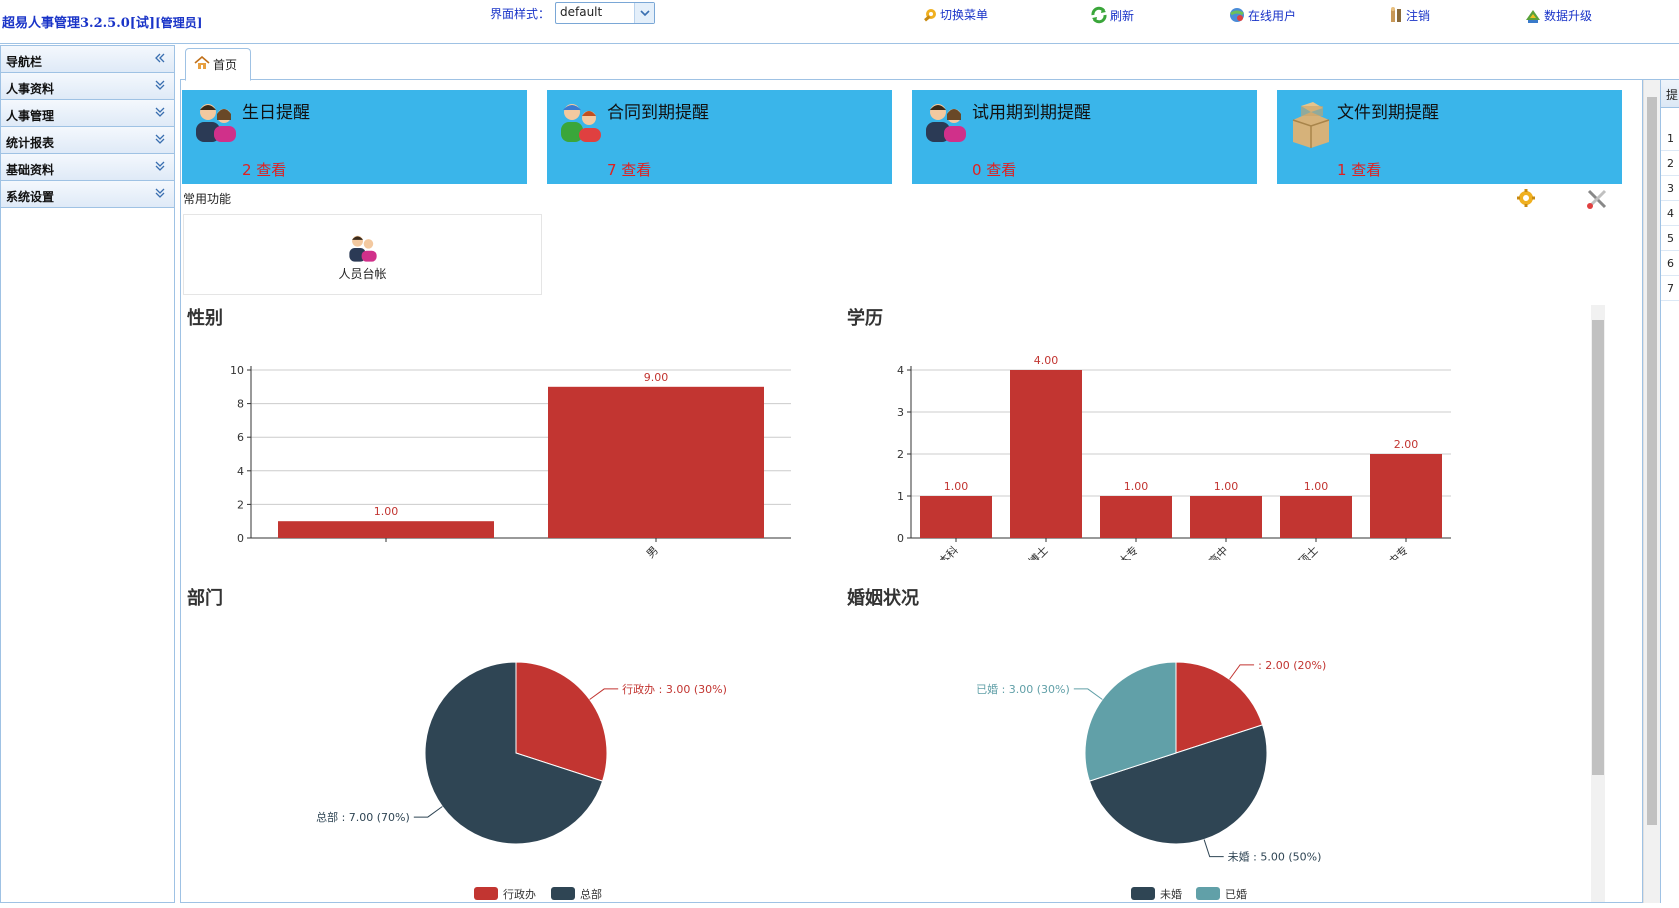  I want to click on tab-home-label: 首页, so click(225, 65).